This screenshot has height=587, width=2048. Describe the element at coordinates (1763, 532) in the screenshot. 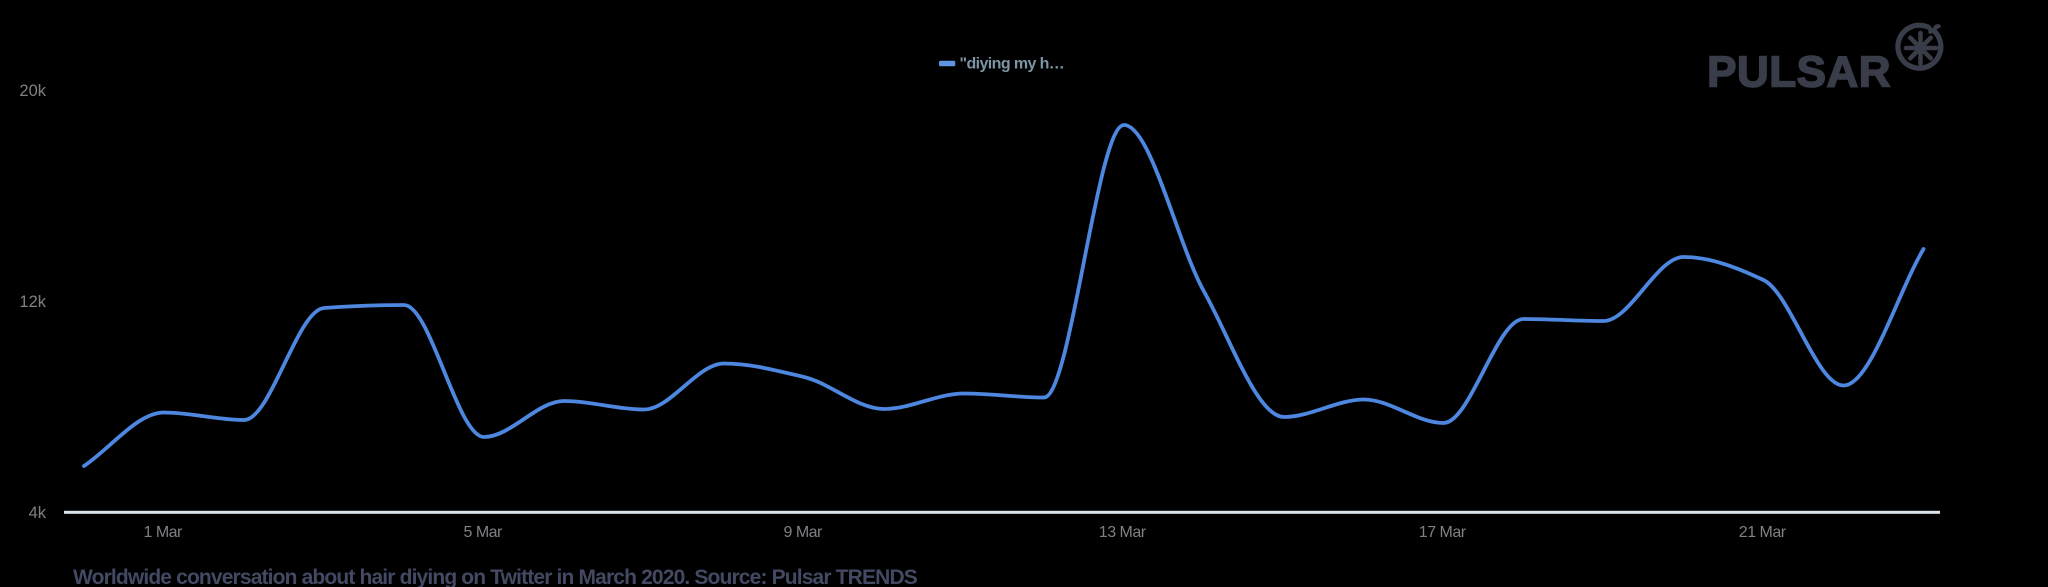

I see `svg-text: 21 Mar` at that location.